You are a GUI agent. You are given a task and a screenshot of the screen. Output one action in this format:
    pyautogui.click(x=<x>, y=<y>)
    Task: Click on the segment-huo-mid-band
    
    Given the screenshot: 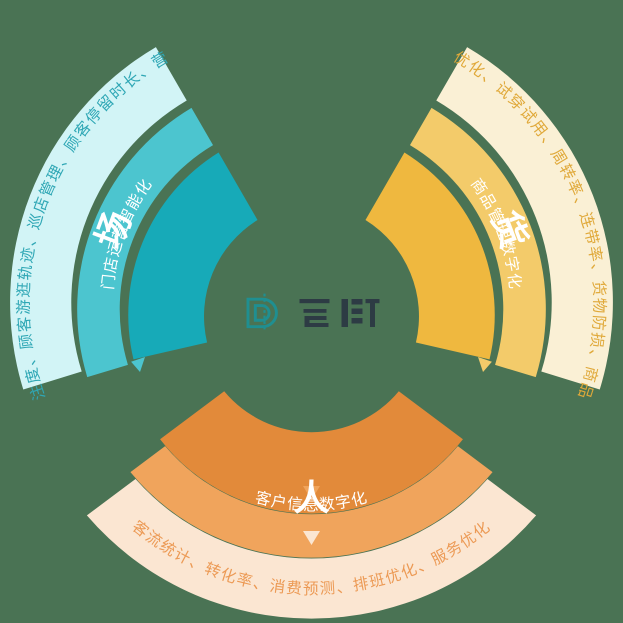 What is the action you would take?
    pyautogui.click(x=477, y=242)
    